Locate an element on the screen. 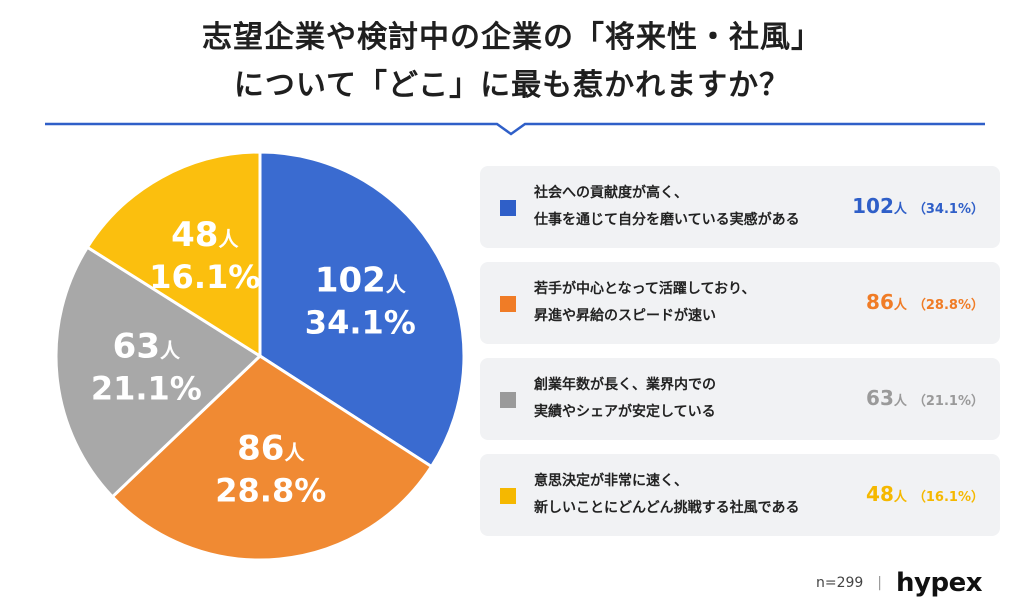  legend-value: 48人 （16.1%） is located at coordinates (925, 494).